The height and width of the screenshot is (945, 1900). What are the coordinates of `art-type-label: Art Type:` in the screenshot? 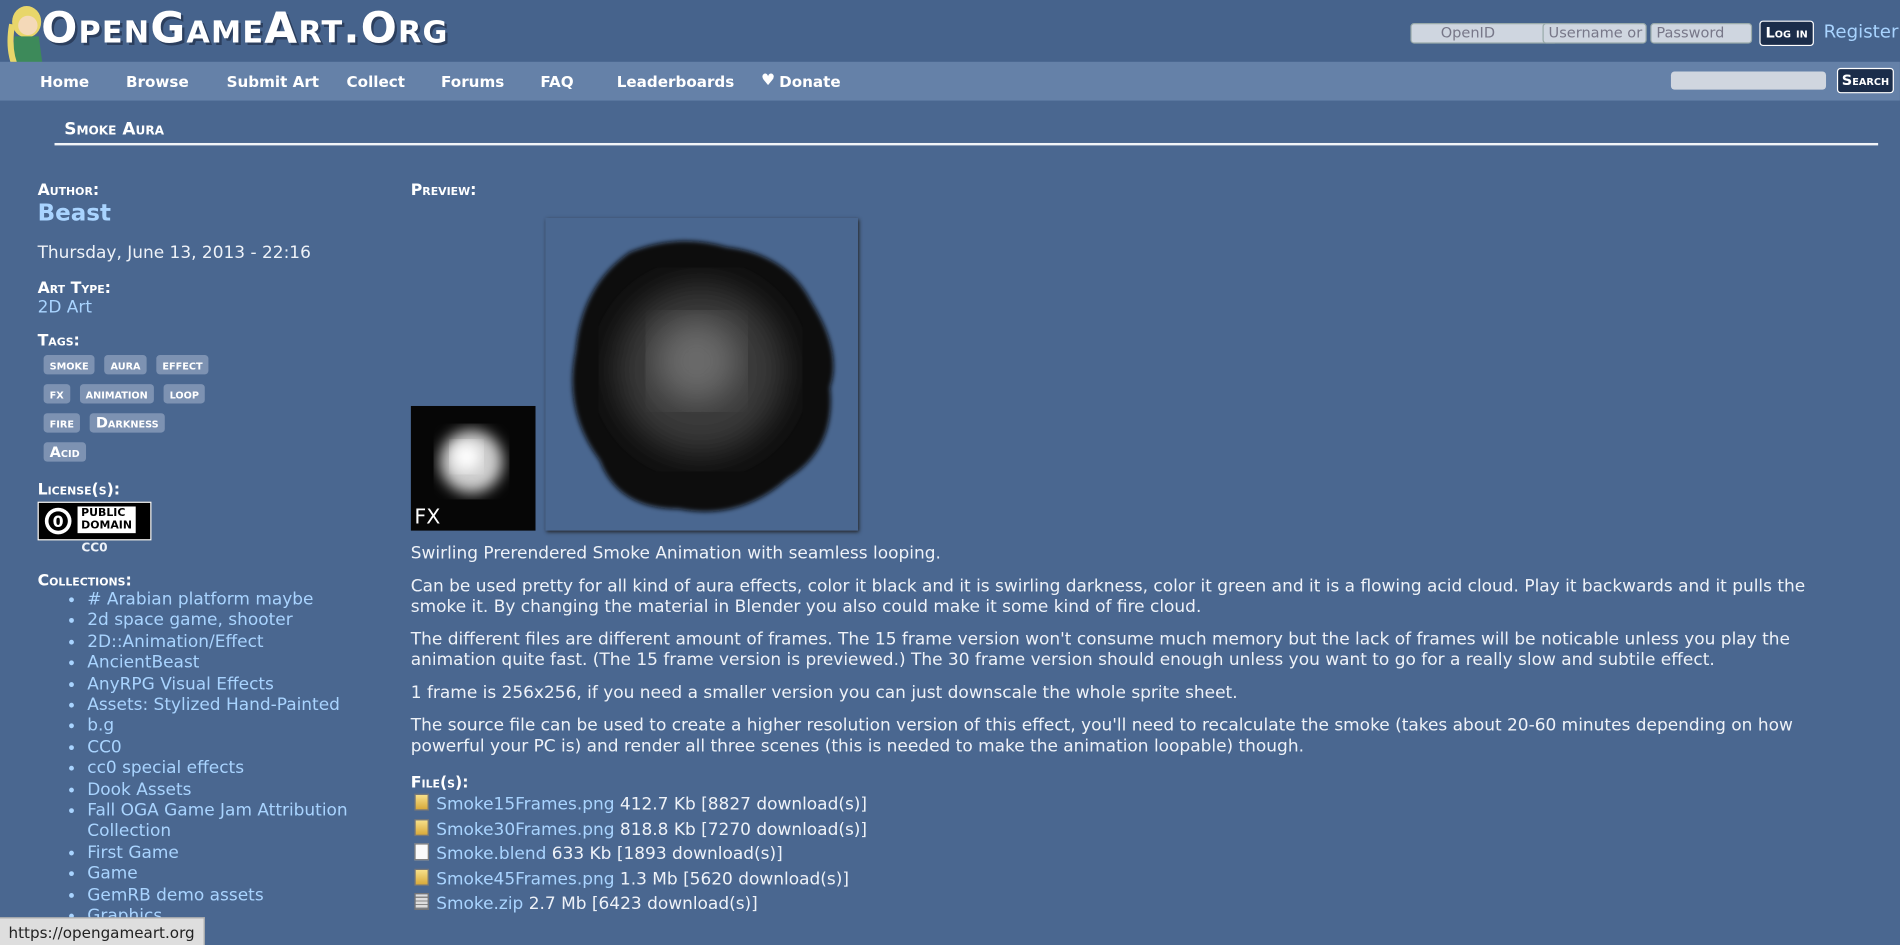 It's located at (74, 289).